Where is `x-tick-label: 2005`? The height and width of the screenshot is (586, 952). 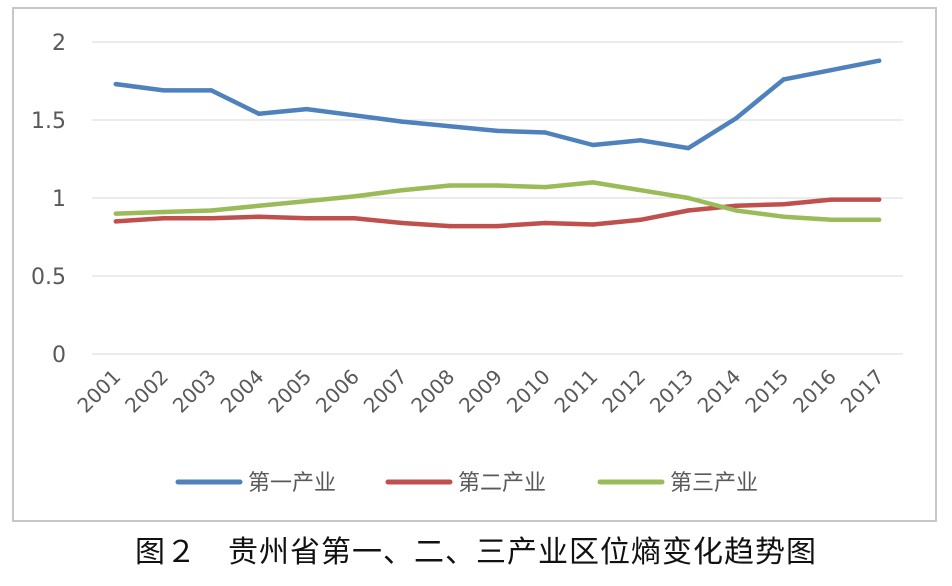 x-tick-label: 2005 is located at coordinates (289, 391).